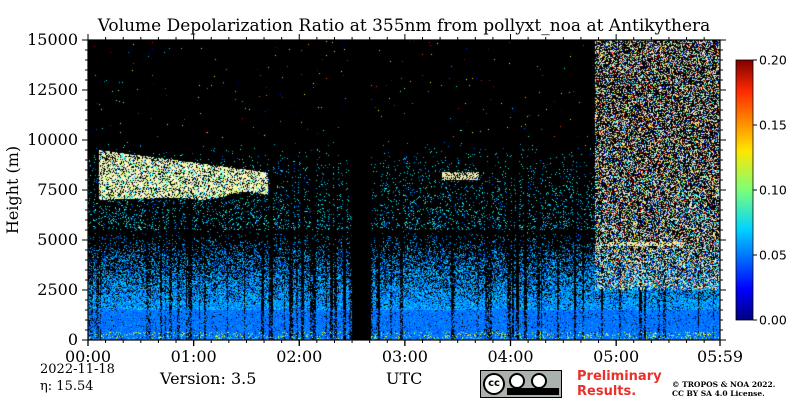 The image size is (800, 400). I want to click on colorbar-tick-label: 0.20, so click(773, 60).